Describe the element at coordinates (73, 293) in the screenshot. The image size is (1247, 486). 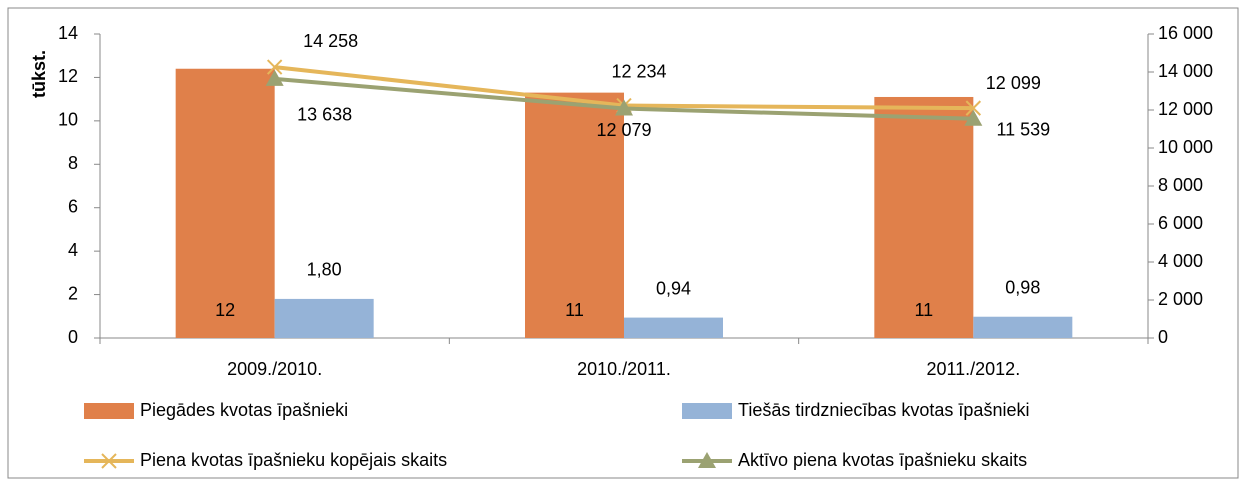
I see `y-tick-label: 2` at that location.